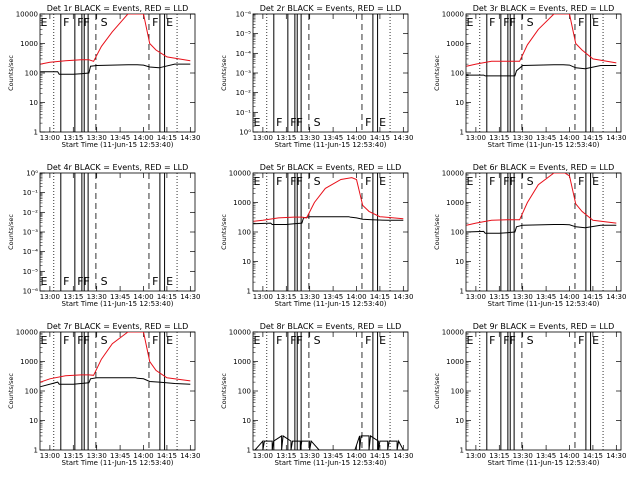 The height and width of the screenshot is (480, 640). Describe the element at coordinates (244, 15) in the screenshot. I see `y-tick-label: 10⁻⁶` at that location.